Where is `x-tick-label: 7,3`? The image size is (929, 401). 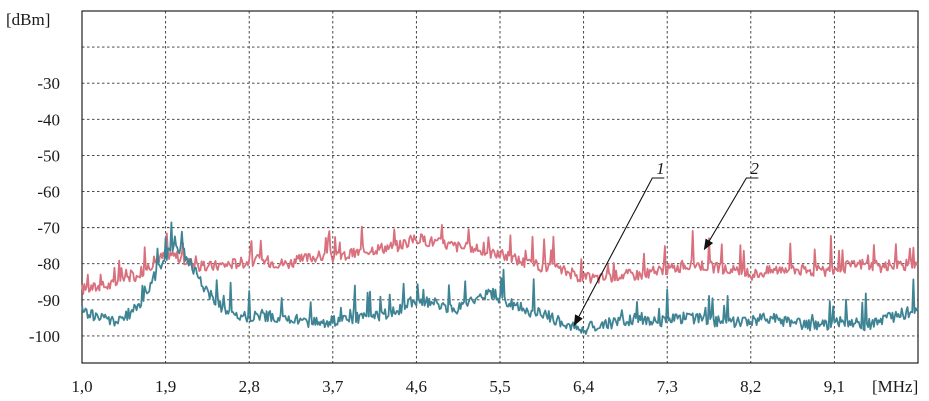 x-tick-label: 7,3 is located at coordinates (667, 386).